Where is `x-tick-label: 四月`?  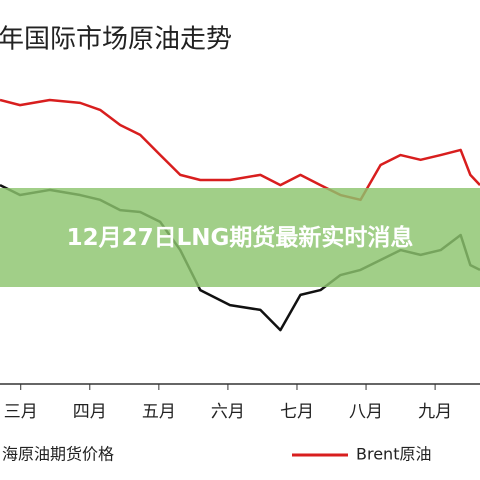 x-tick-label: 四月 is located at coordinates (90, 412).